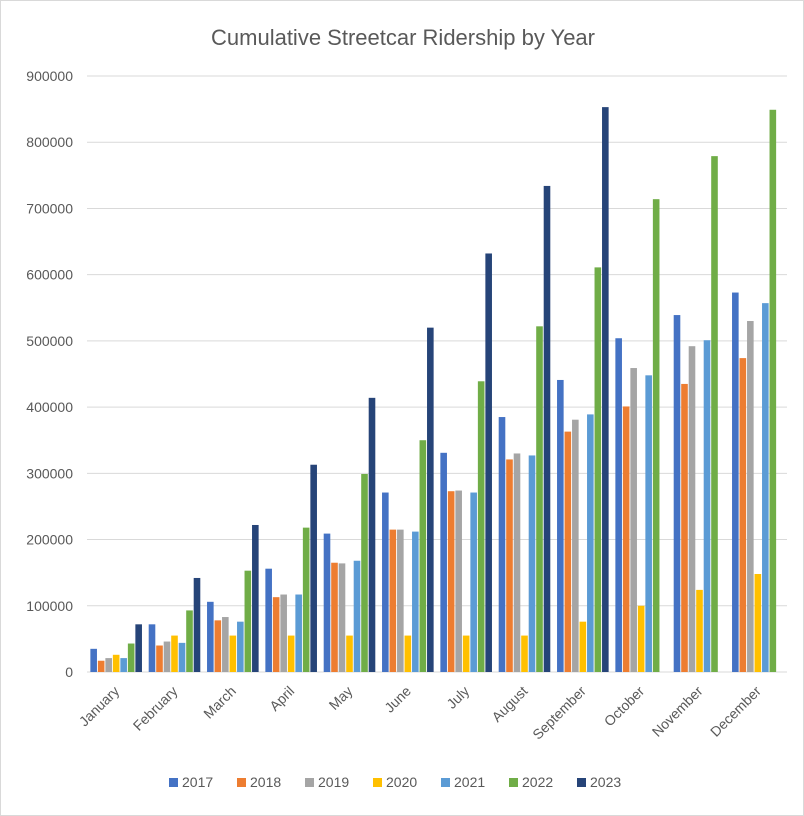  Describe the element at coordinates (750, 496) in the screenshot. I see `bar-2019-december` at that location.